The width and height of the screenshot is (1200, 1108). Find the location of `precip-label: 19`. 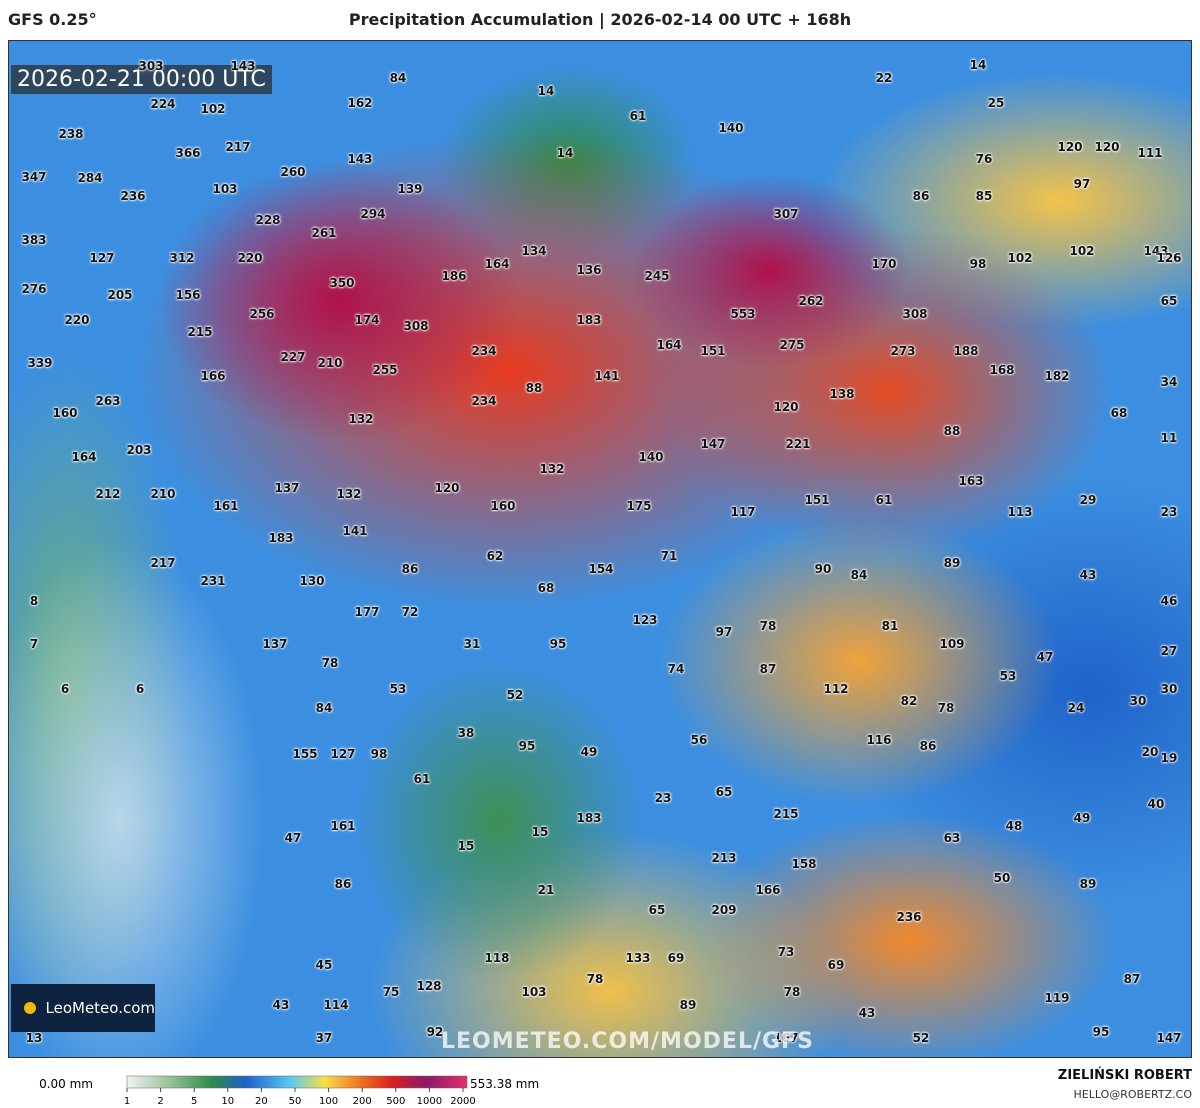

precip-label: 19 is located at coordinates (1169, 758).